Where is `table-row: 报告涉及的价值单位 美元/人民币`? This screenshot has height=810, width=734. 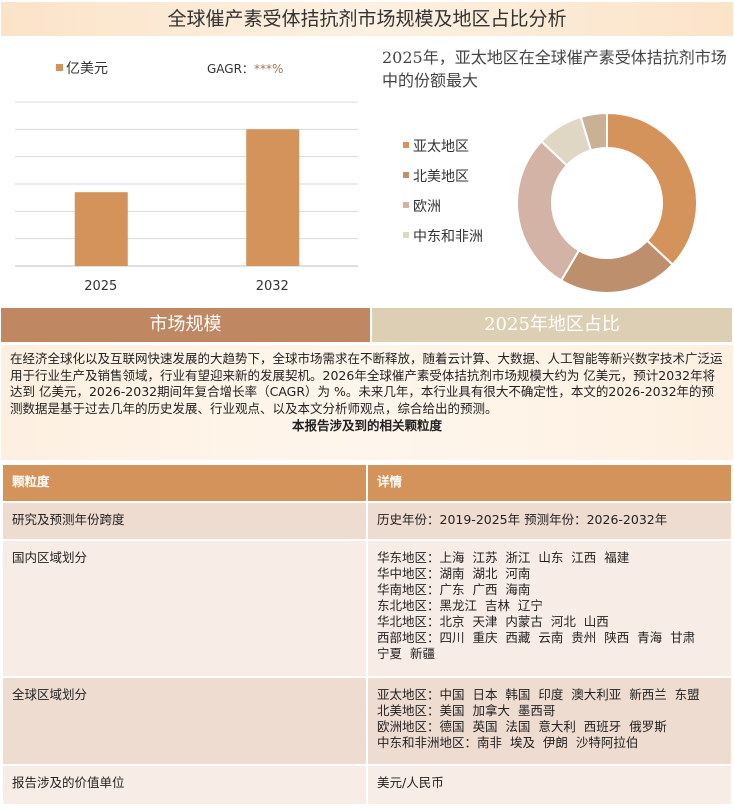
table-row: 报告涉及的价值单位 美元/人民币 is located at coordinates (367, 785).